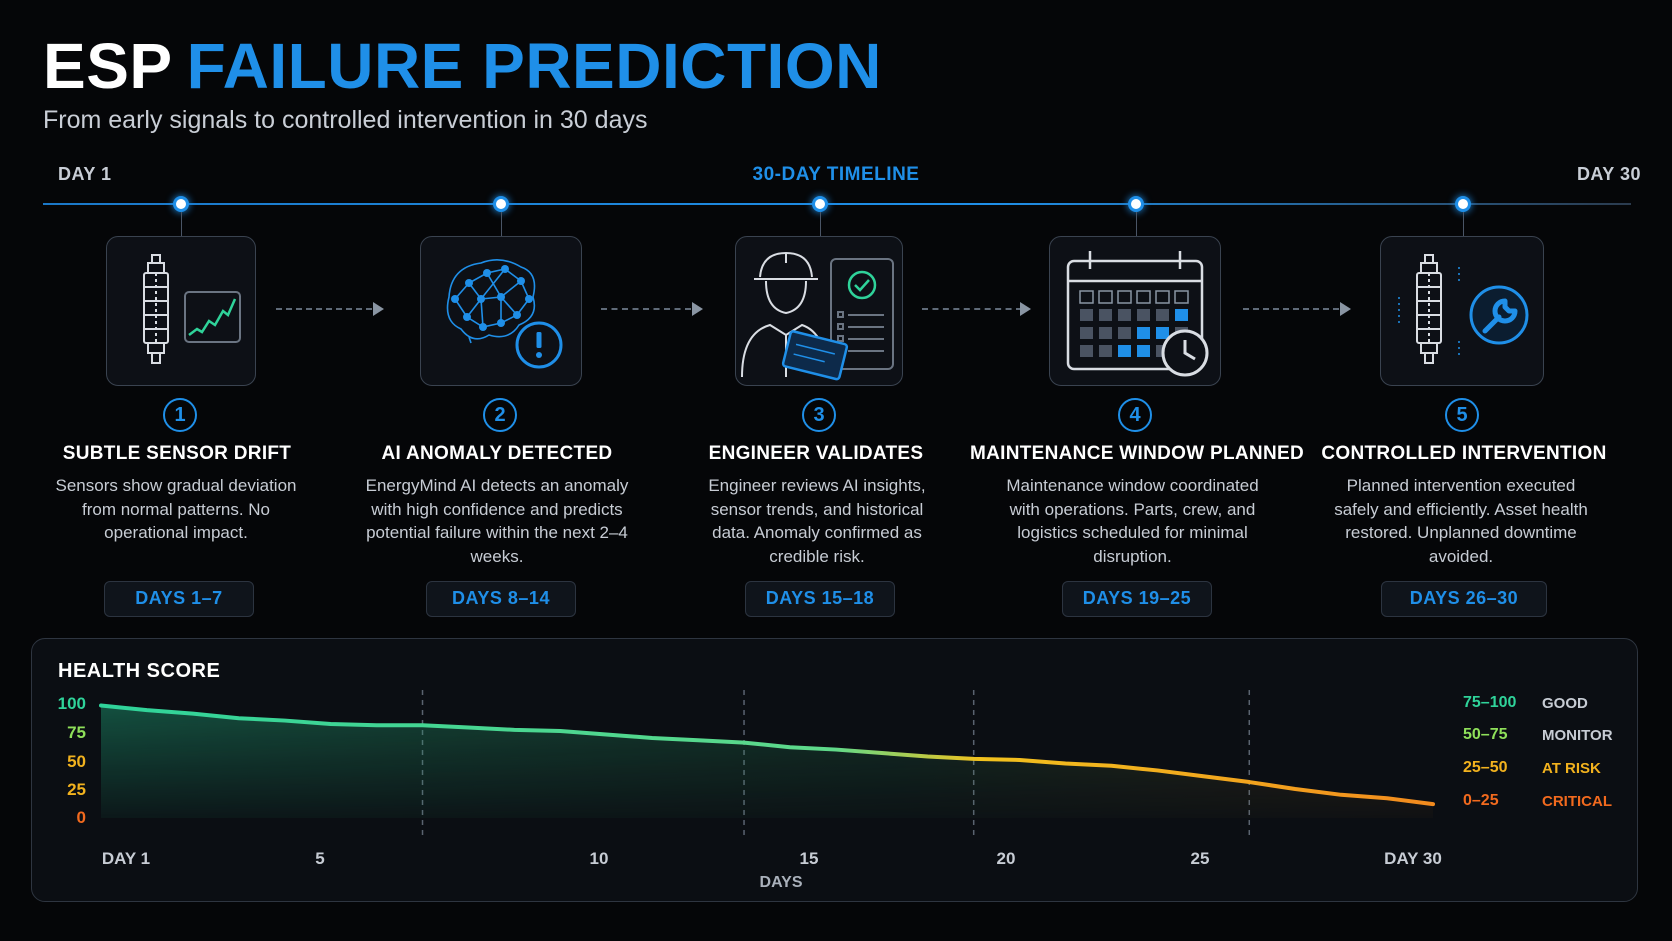 The image size is (1672, 941). Describe the element at coordinates (500, 415) in the screenshot. I see `step-2-number: 2` at that location.